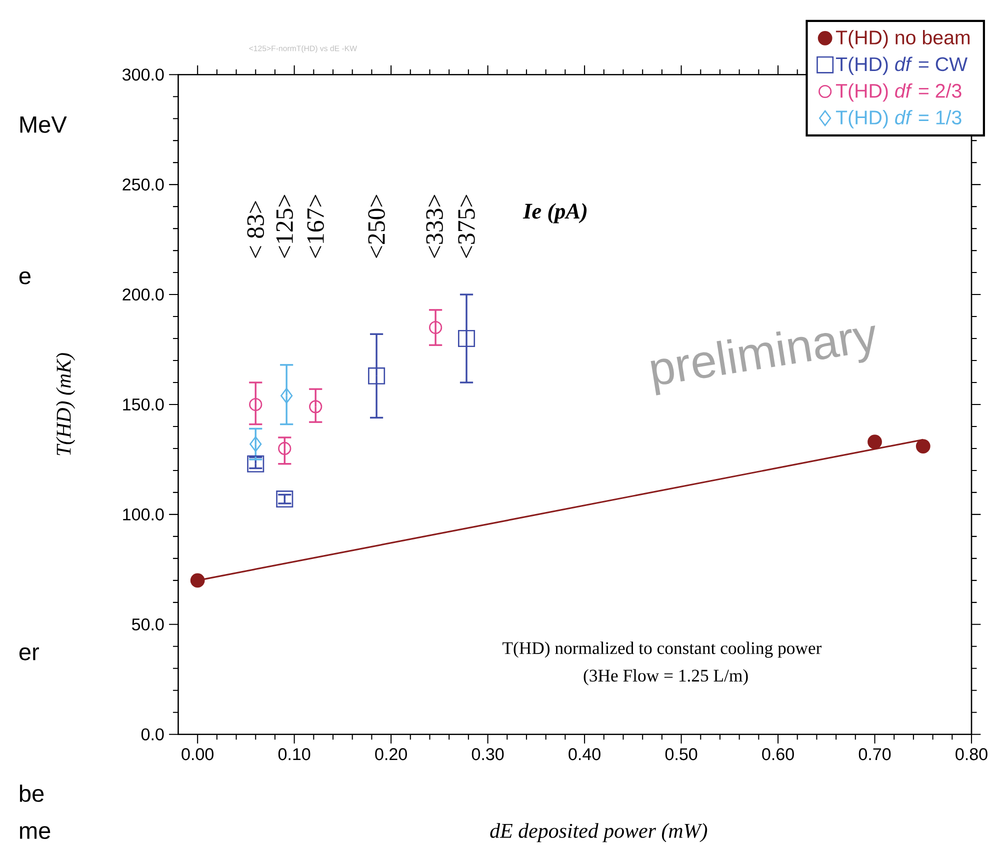 The height and width of the screenshot is (846, 999). What do you see at coordinates (376, 226) in the screenshot?
I see `annotation: <250>` at bounding box center [376, 226].